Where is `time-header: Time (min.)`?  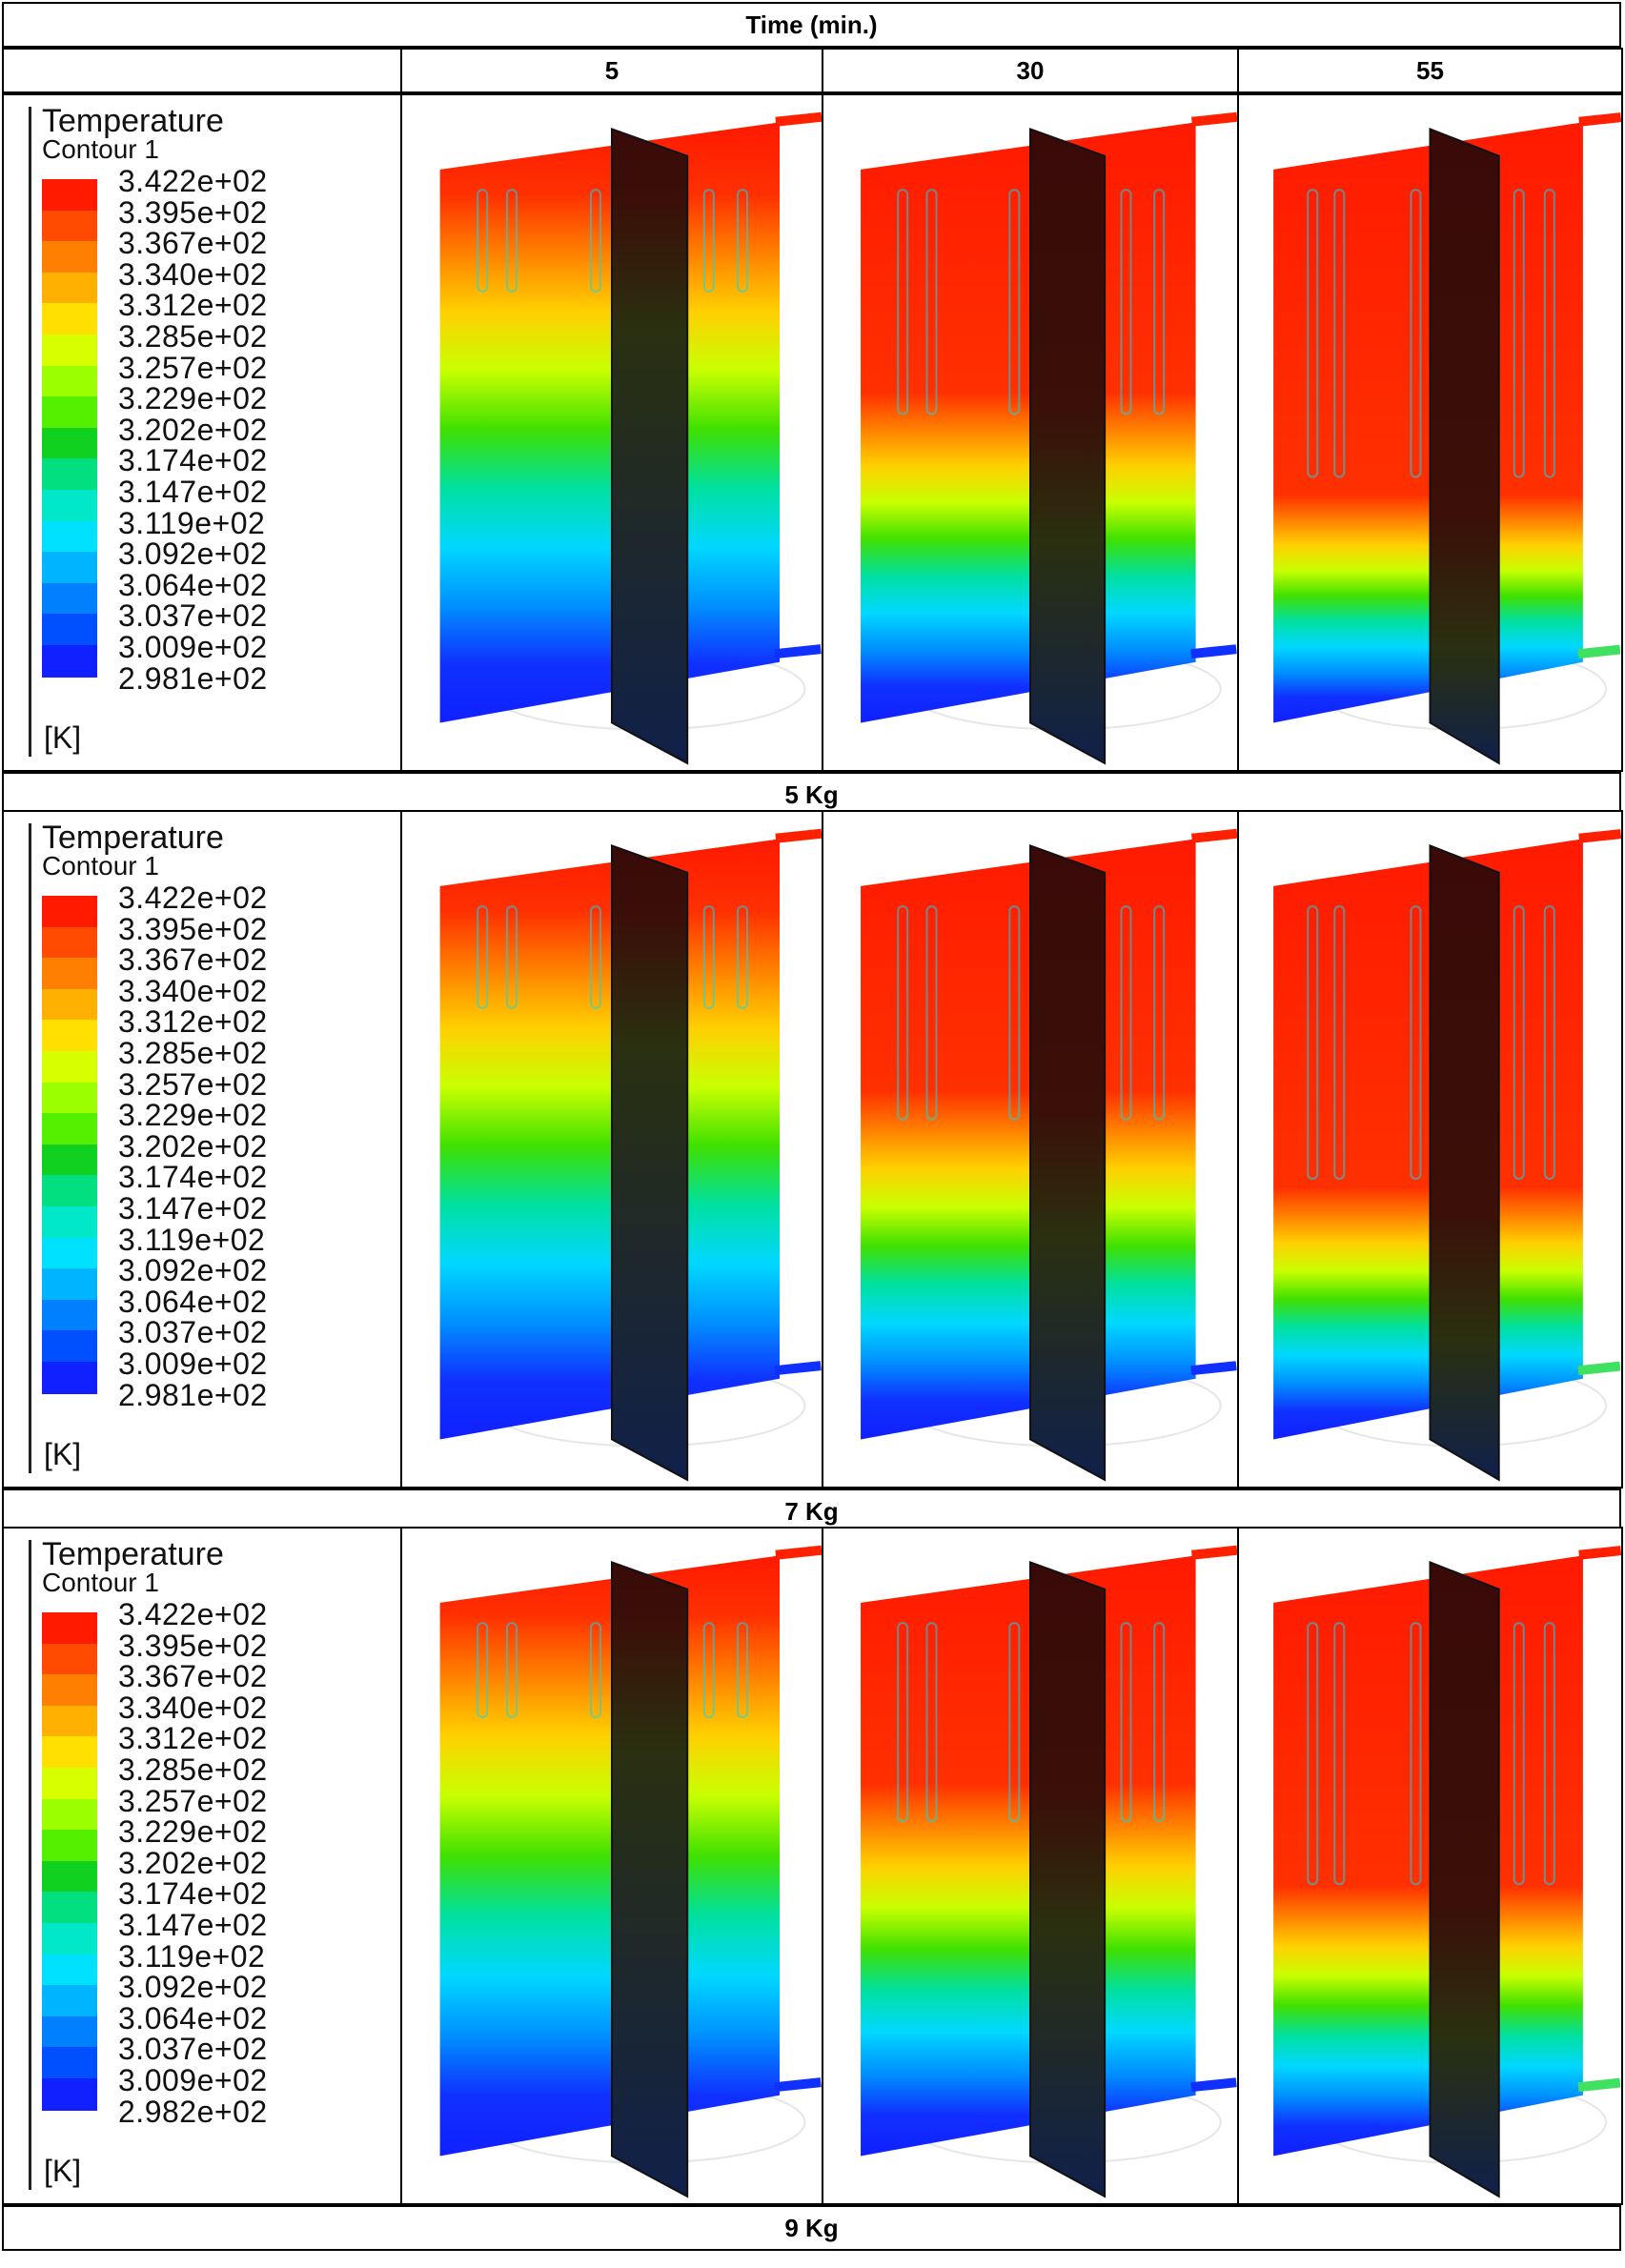
time-header: Time (min.) is located at coordinates (811, 25).